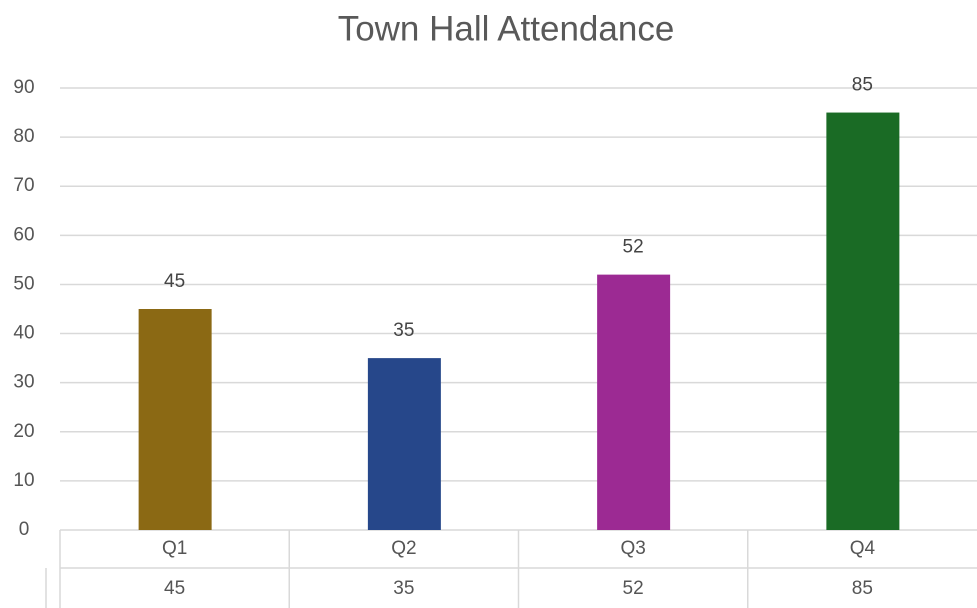 This screenshot has height=608, width=977. I want to click on y-tick-label: 10, so click(23, 480).